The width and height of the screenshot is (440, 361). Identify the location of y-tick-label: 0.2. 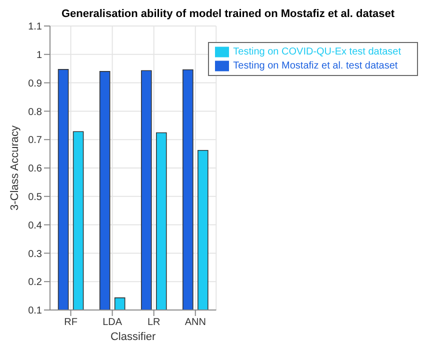
(35, 282).